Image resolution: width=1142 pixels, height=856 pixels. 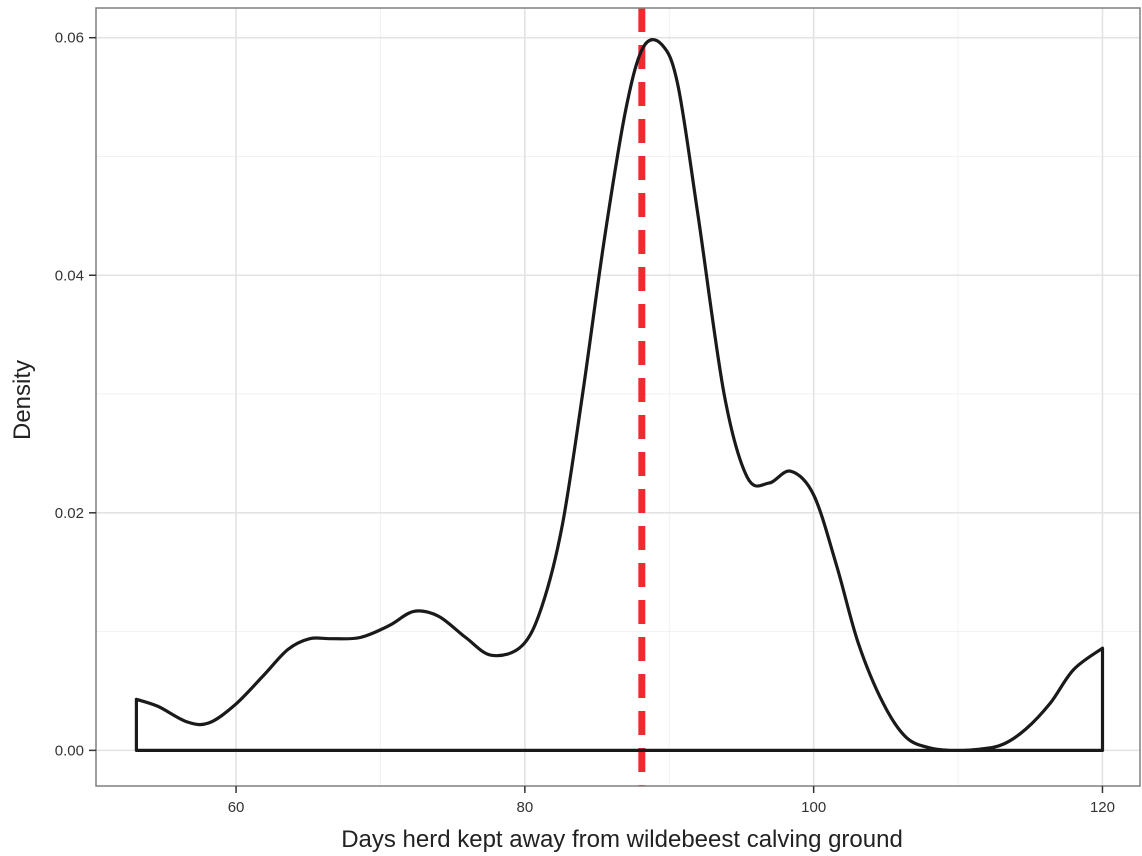 What do you see at coordinates (69, 750) in the screenshot?
I see `y-tick-label: 0.00` at bounding box center [69, 750].